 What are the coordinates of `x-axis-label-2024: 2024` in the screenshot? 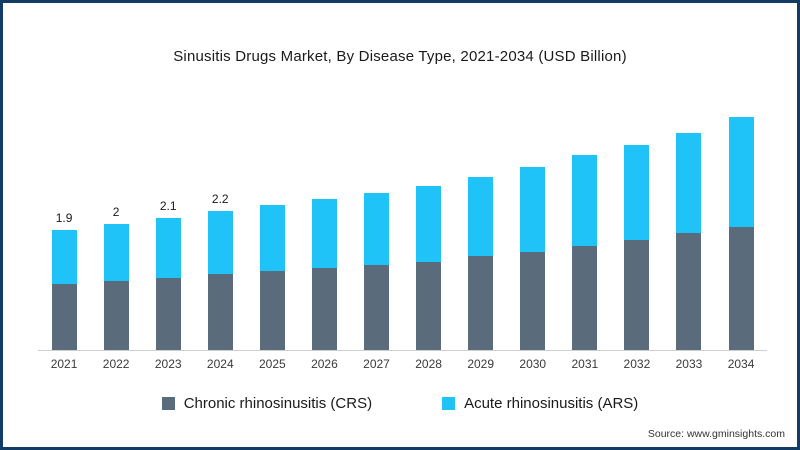 It's located at (220, 364).